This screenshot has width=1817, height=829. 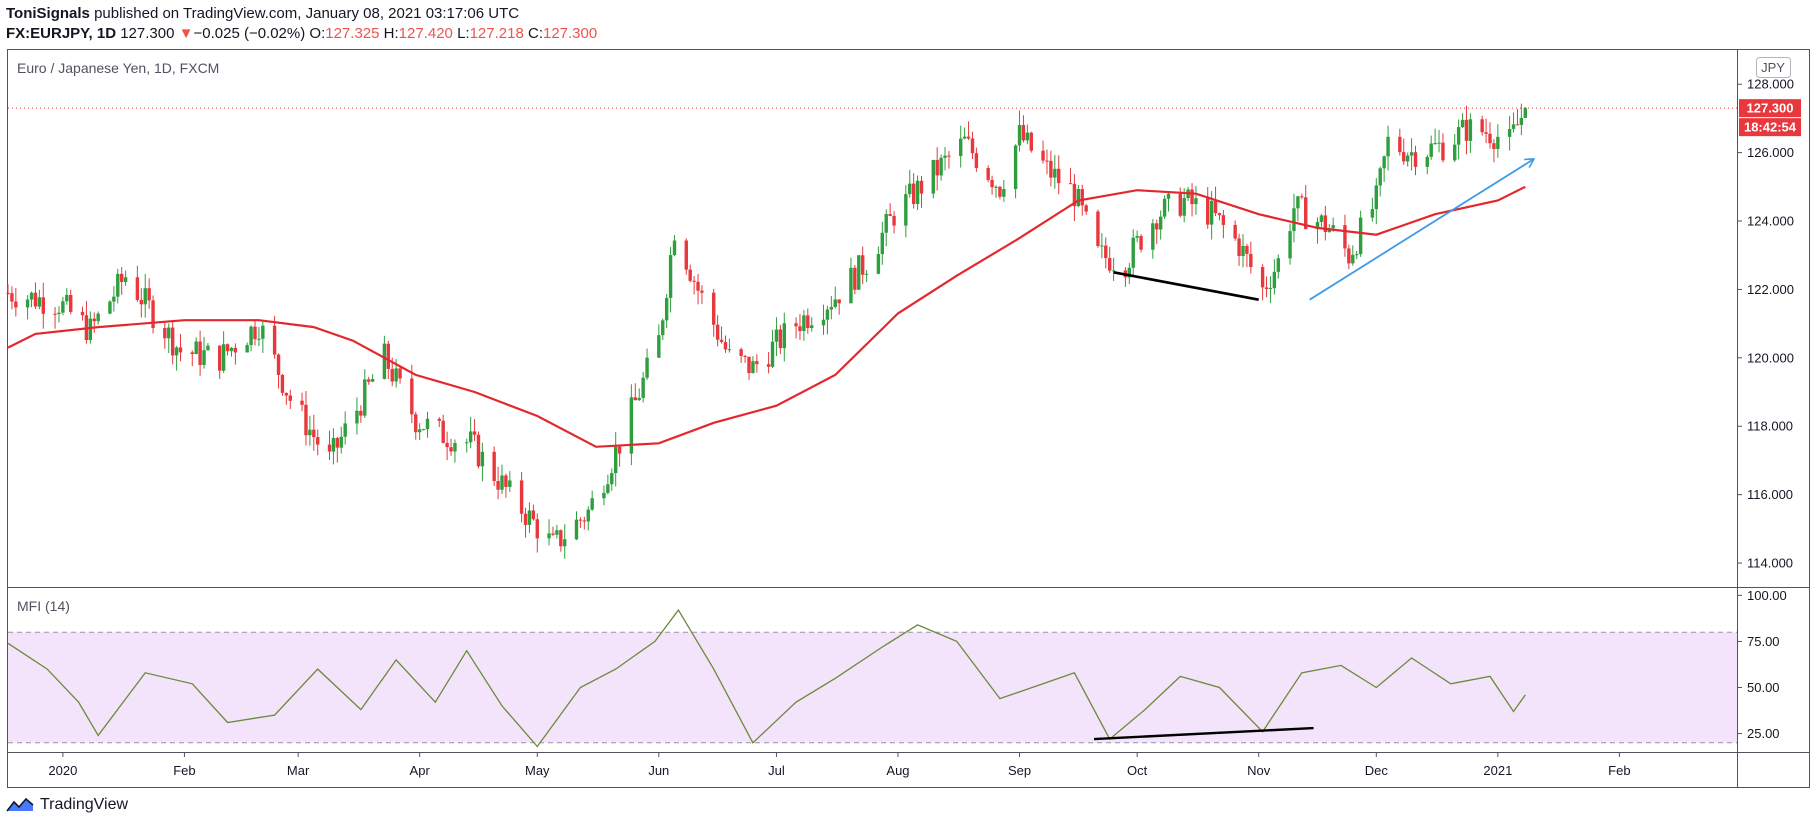 What do you see at coordinates (463, 33) in the screenshot?
I see `low-label: L:` at bounding box center [463, 33].